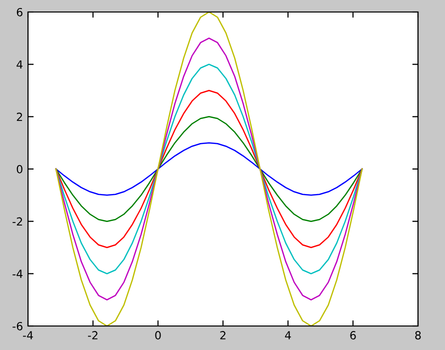  Describe the element at coordinates (223, 335) in the screenshot. I see `x-tick-label: 2` at that location.